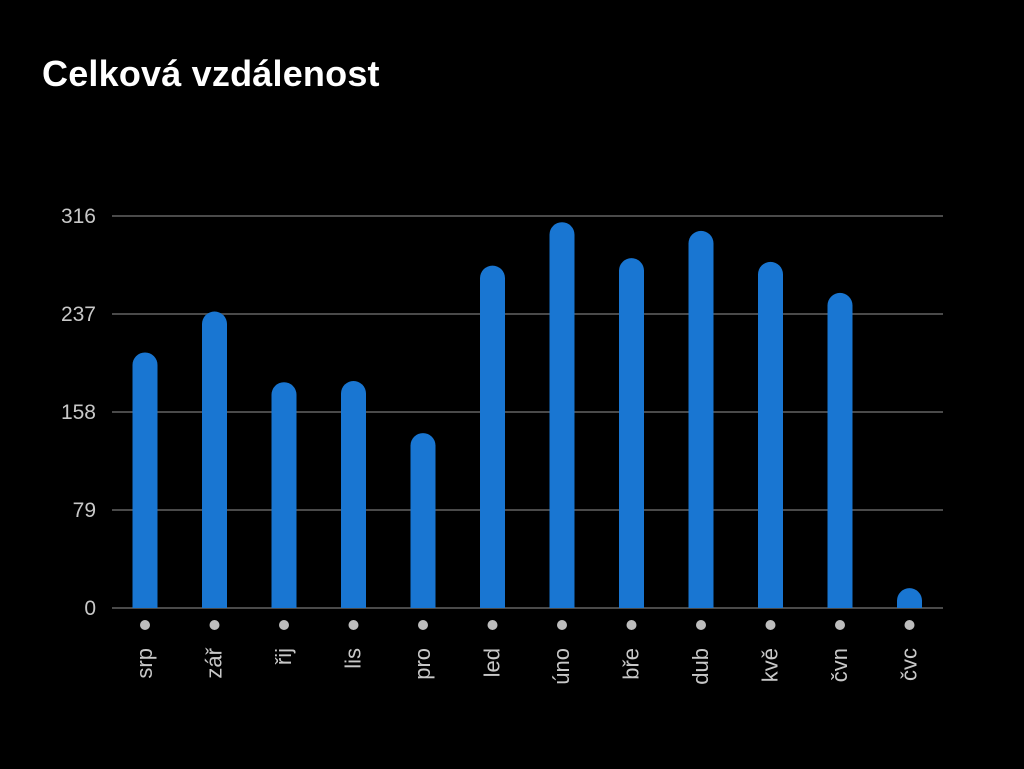 Image resolution: width=1024 pixels, height=769 pixels. Describe the element at coordinates (492, 662) in the screenshot. I see `x-tick-label: led` at that location.